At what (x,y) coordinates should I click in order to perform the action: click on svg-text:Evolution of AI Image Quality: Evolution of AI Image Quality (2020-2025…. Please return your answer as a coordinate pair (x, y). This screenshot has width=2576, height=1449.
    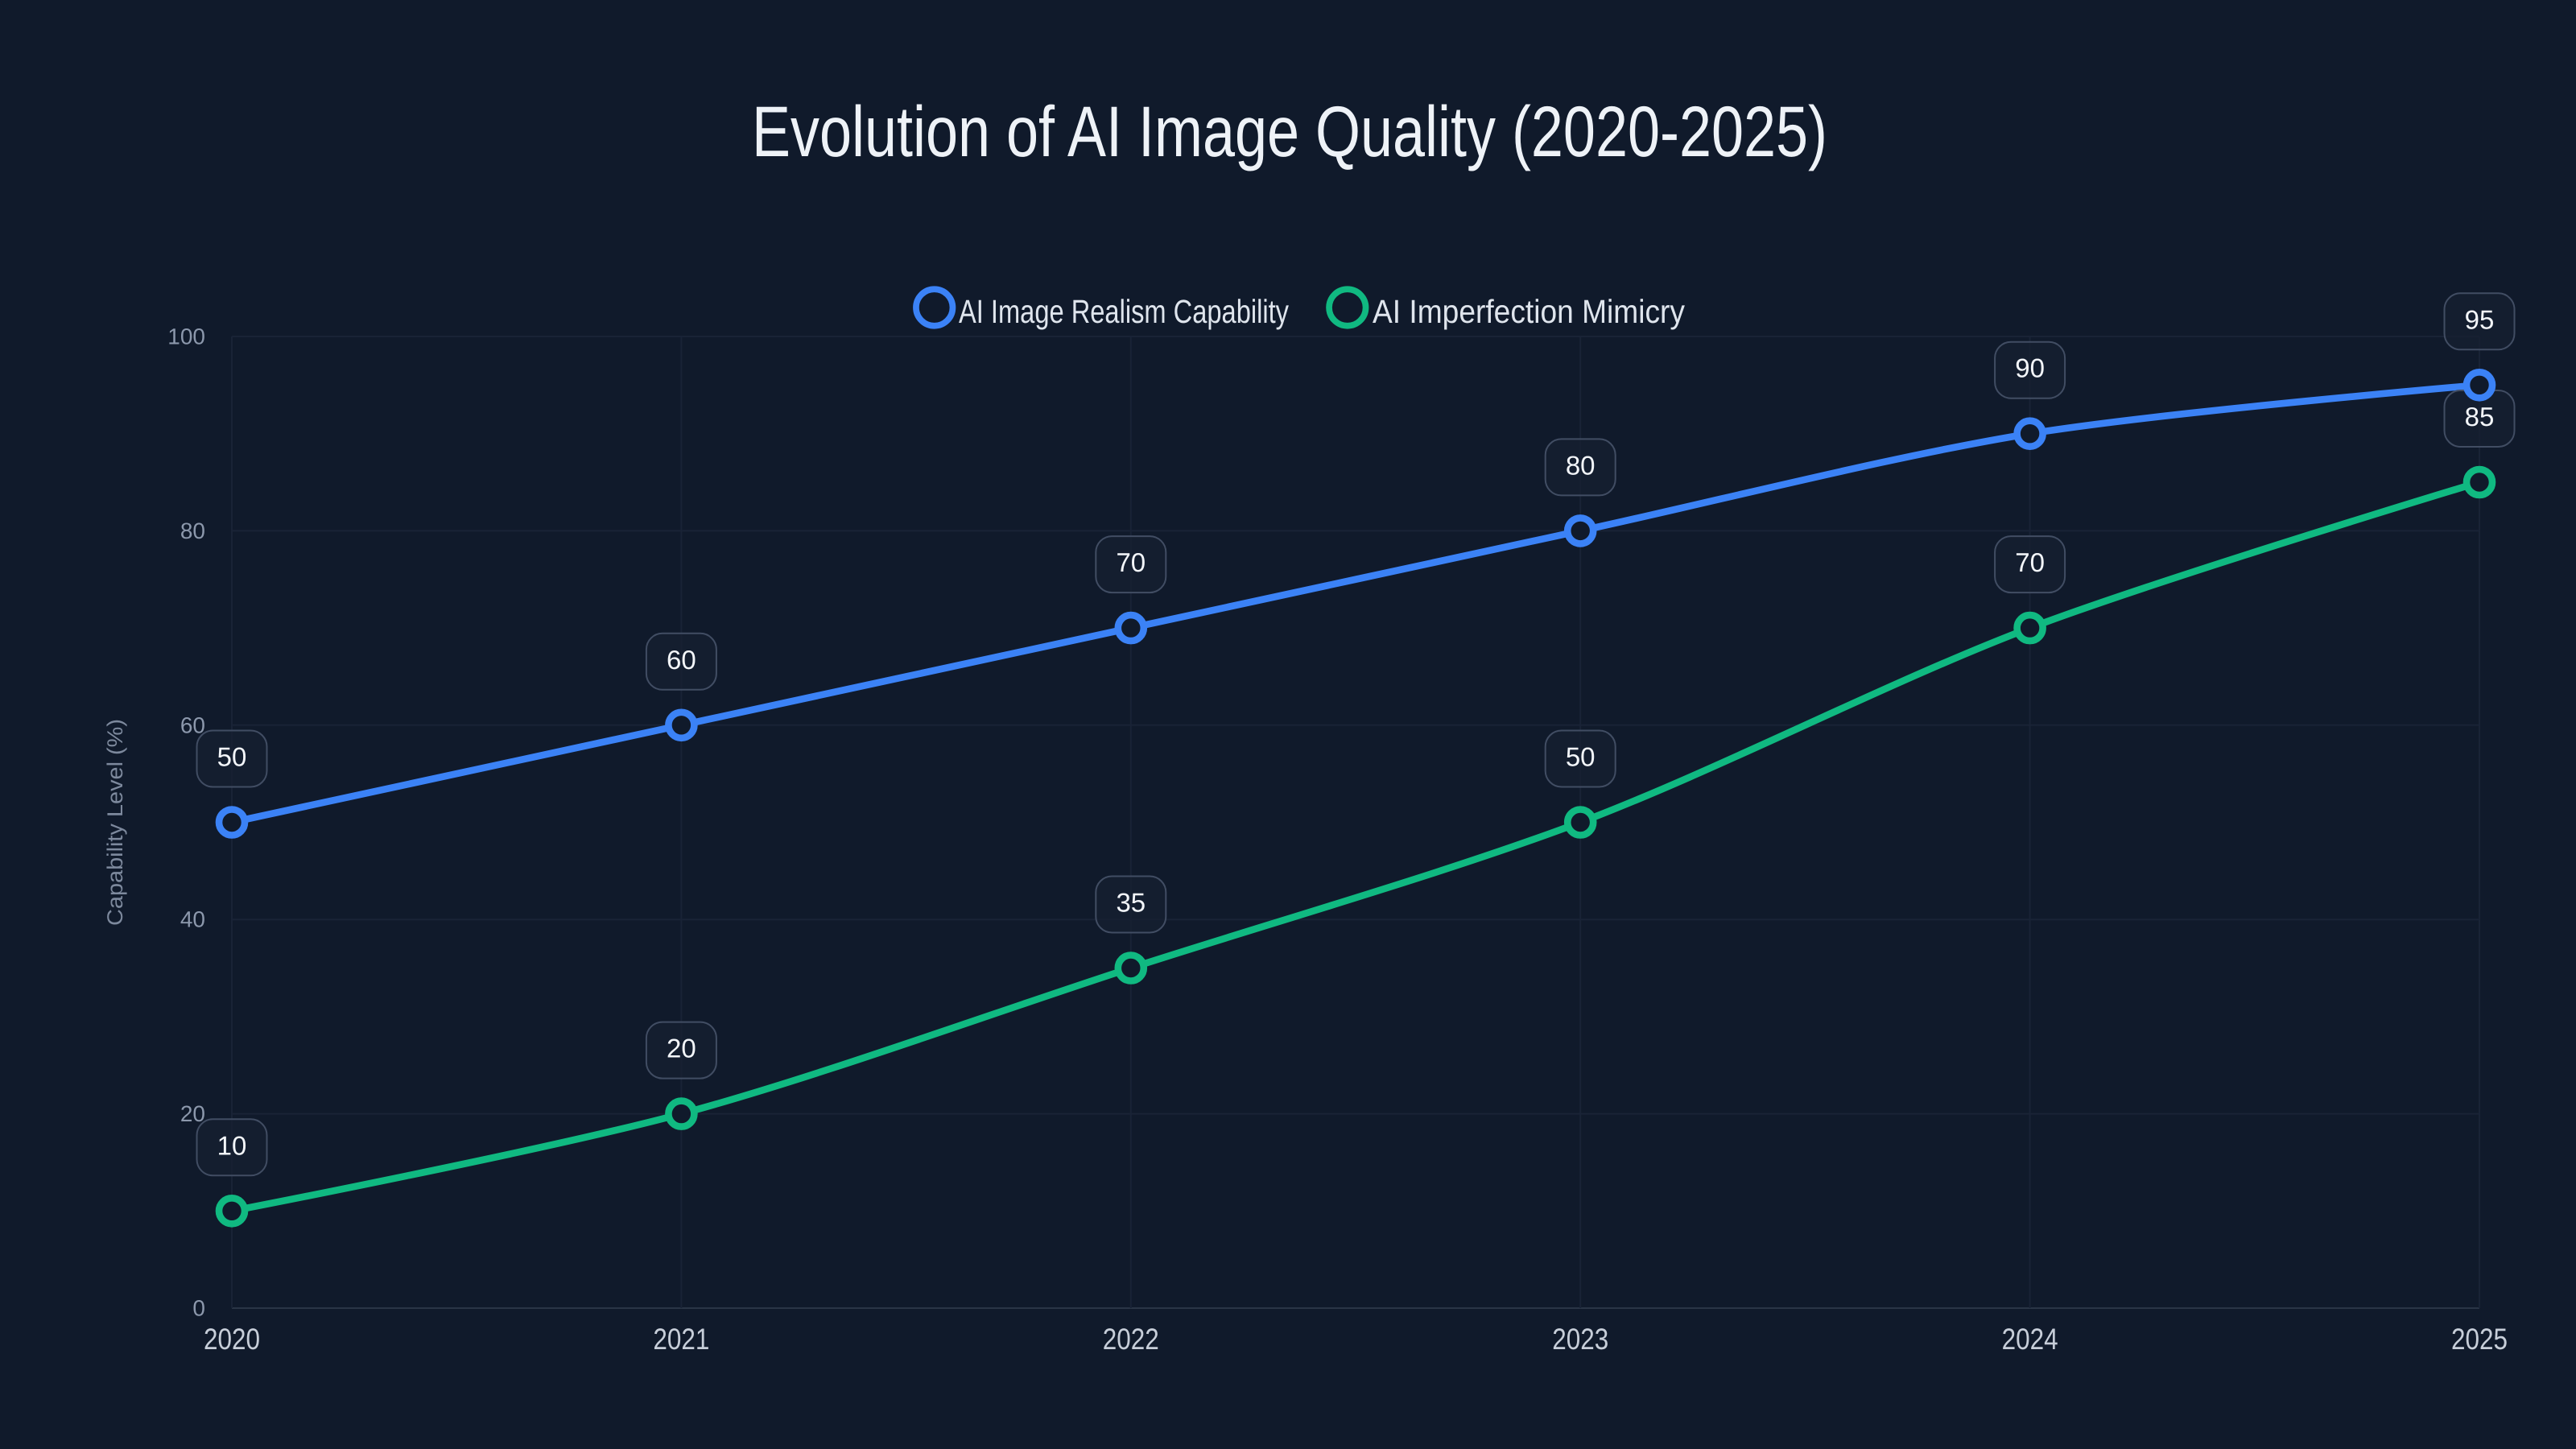
    Looking at the image, I should click on (1289, 131).